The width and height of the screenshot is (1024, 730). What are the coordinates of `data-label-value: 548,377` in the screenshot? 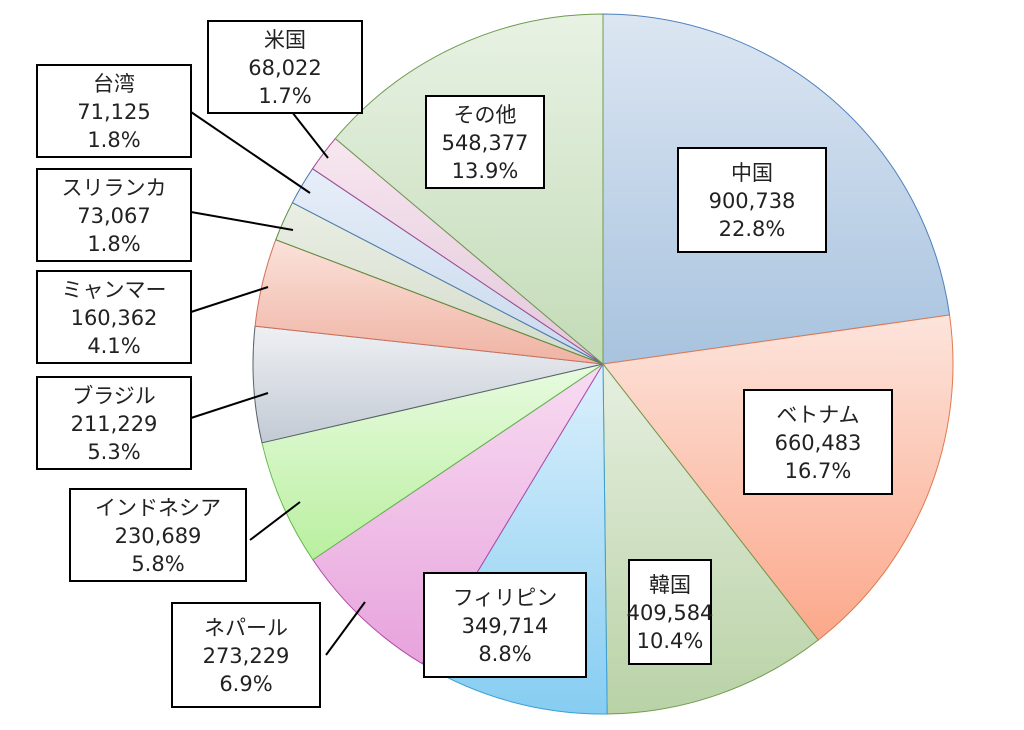 It's located at (485, 143).